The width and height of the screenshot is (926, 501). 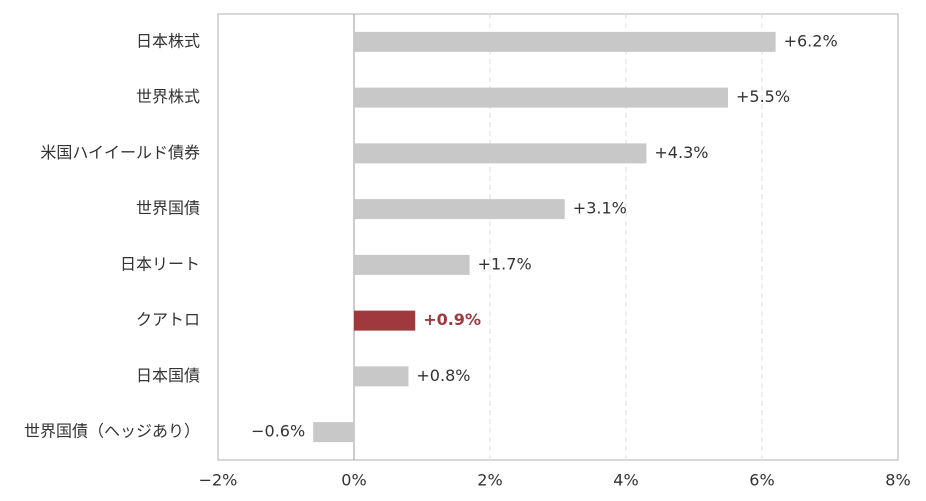 I want to click on category-label: 日本国債, so click(x=168, y=375).